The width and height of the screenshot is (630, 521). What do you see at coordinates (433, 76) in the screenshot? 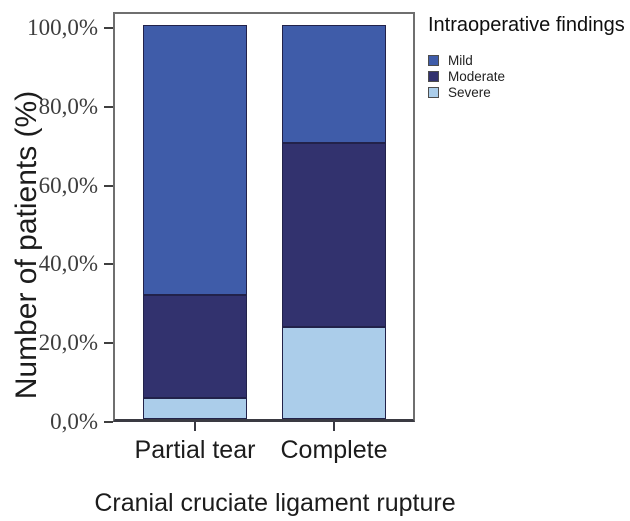
I see `legend-swatch-moderate` at bounding box center [433, 76].